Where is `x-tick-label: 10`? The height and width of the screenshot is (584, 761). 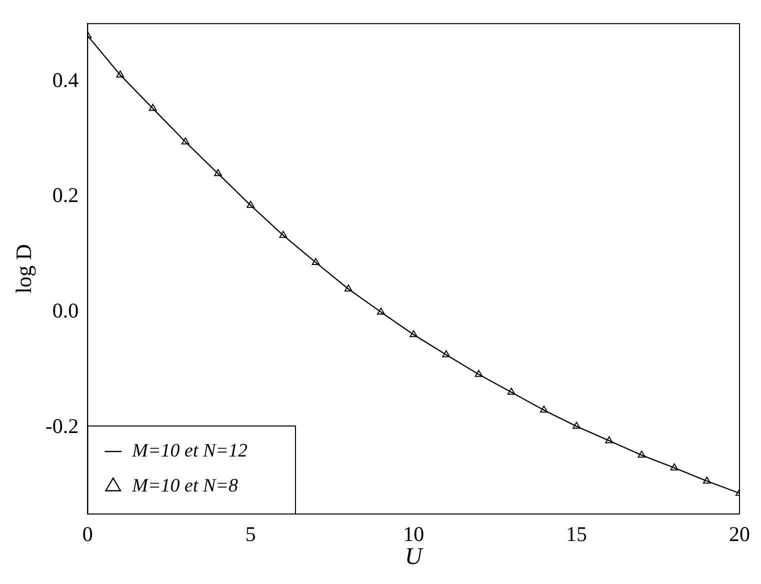
x-tick-label: 10 is located at coordinates (413, 534).